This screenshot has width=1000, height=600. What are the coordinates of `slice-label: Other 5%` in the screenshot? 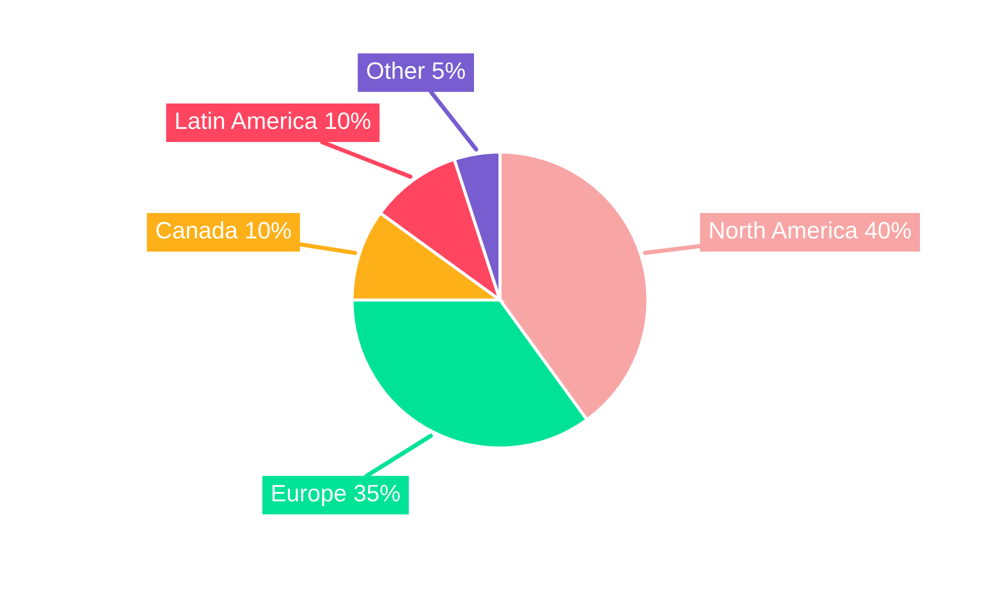 It's located at (416, 70).